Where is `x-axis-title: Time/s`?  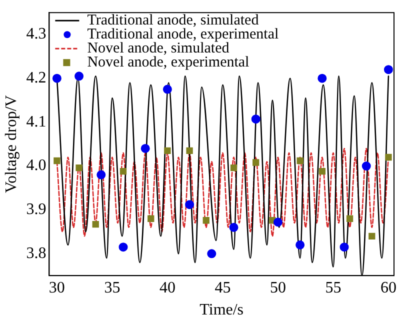 x-axis-title: Time/s is located at coordinates (222, 310).